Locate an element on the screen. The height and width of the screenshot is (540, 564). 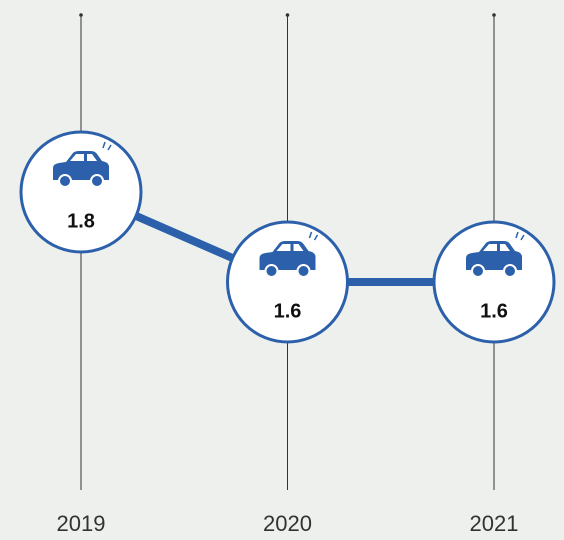
x-tick-label: 2020 is located at coordinates (287, 523).